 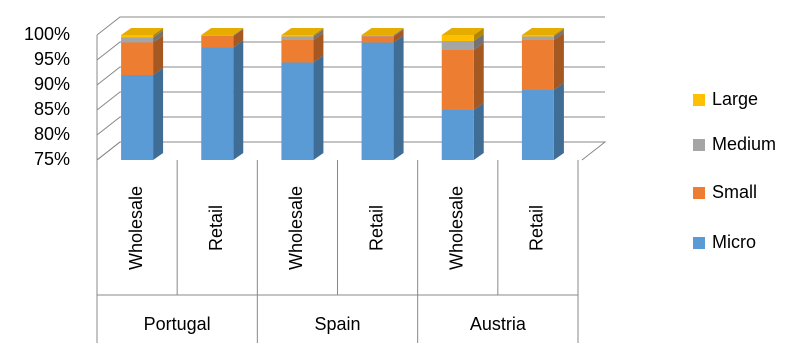 What do you see at coordinates (744, 144) in the screenshot?
I see `legend-label: Medium` at bounding box center [744, 144].